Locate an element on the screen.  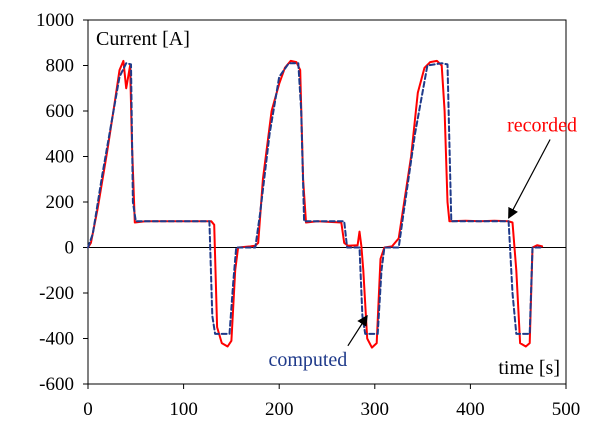
x-tick-label: 500 is located at coordinates (566, 409).